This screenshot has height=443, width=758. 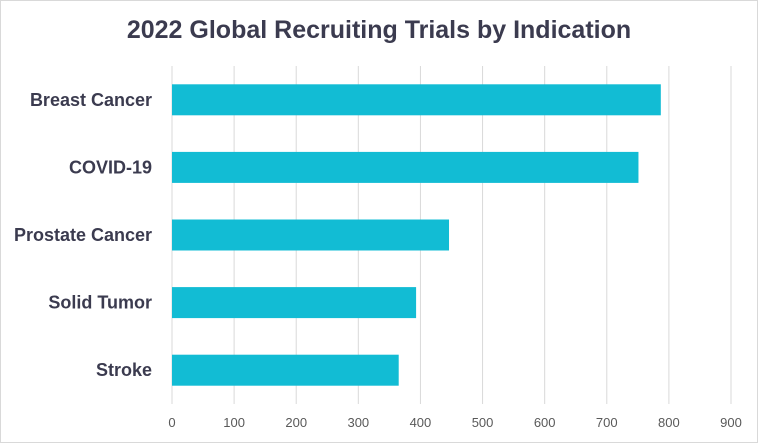 I want to click on bar-stroke, so click(x=285, y=370).